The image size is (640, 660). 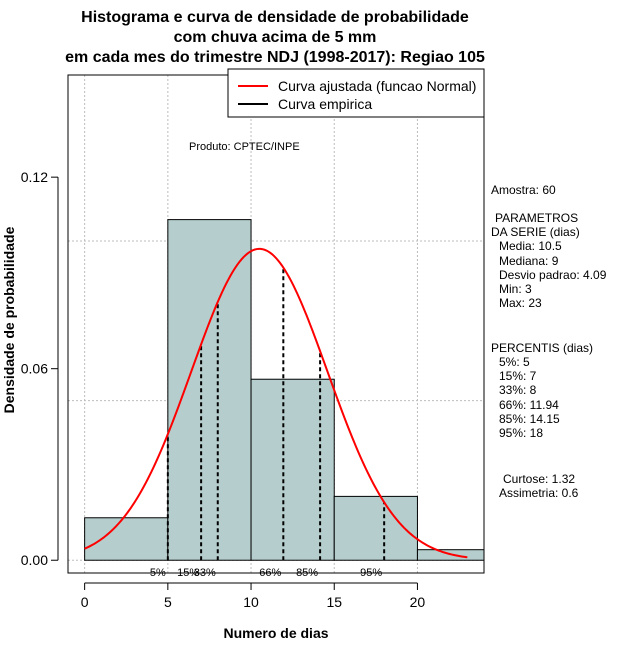 What do you see at coordinates (536, 218) in the screenshot?
I see `stat-param-title-1: PARAMETROS` at bounding box center [536, 218].